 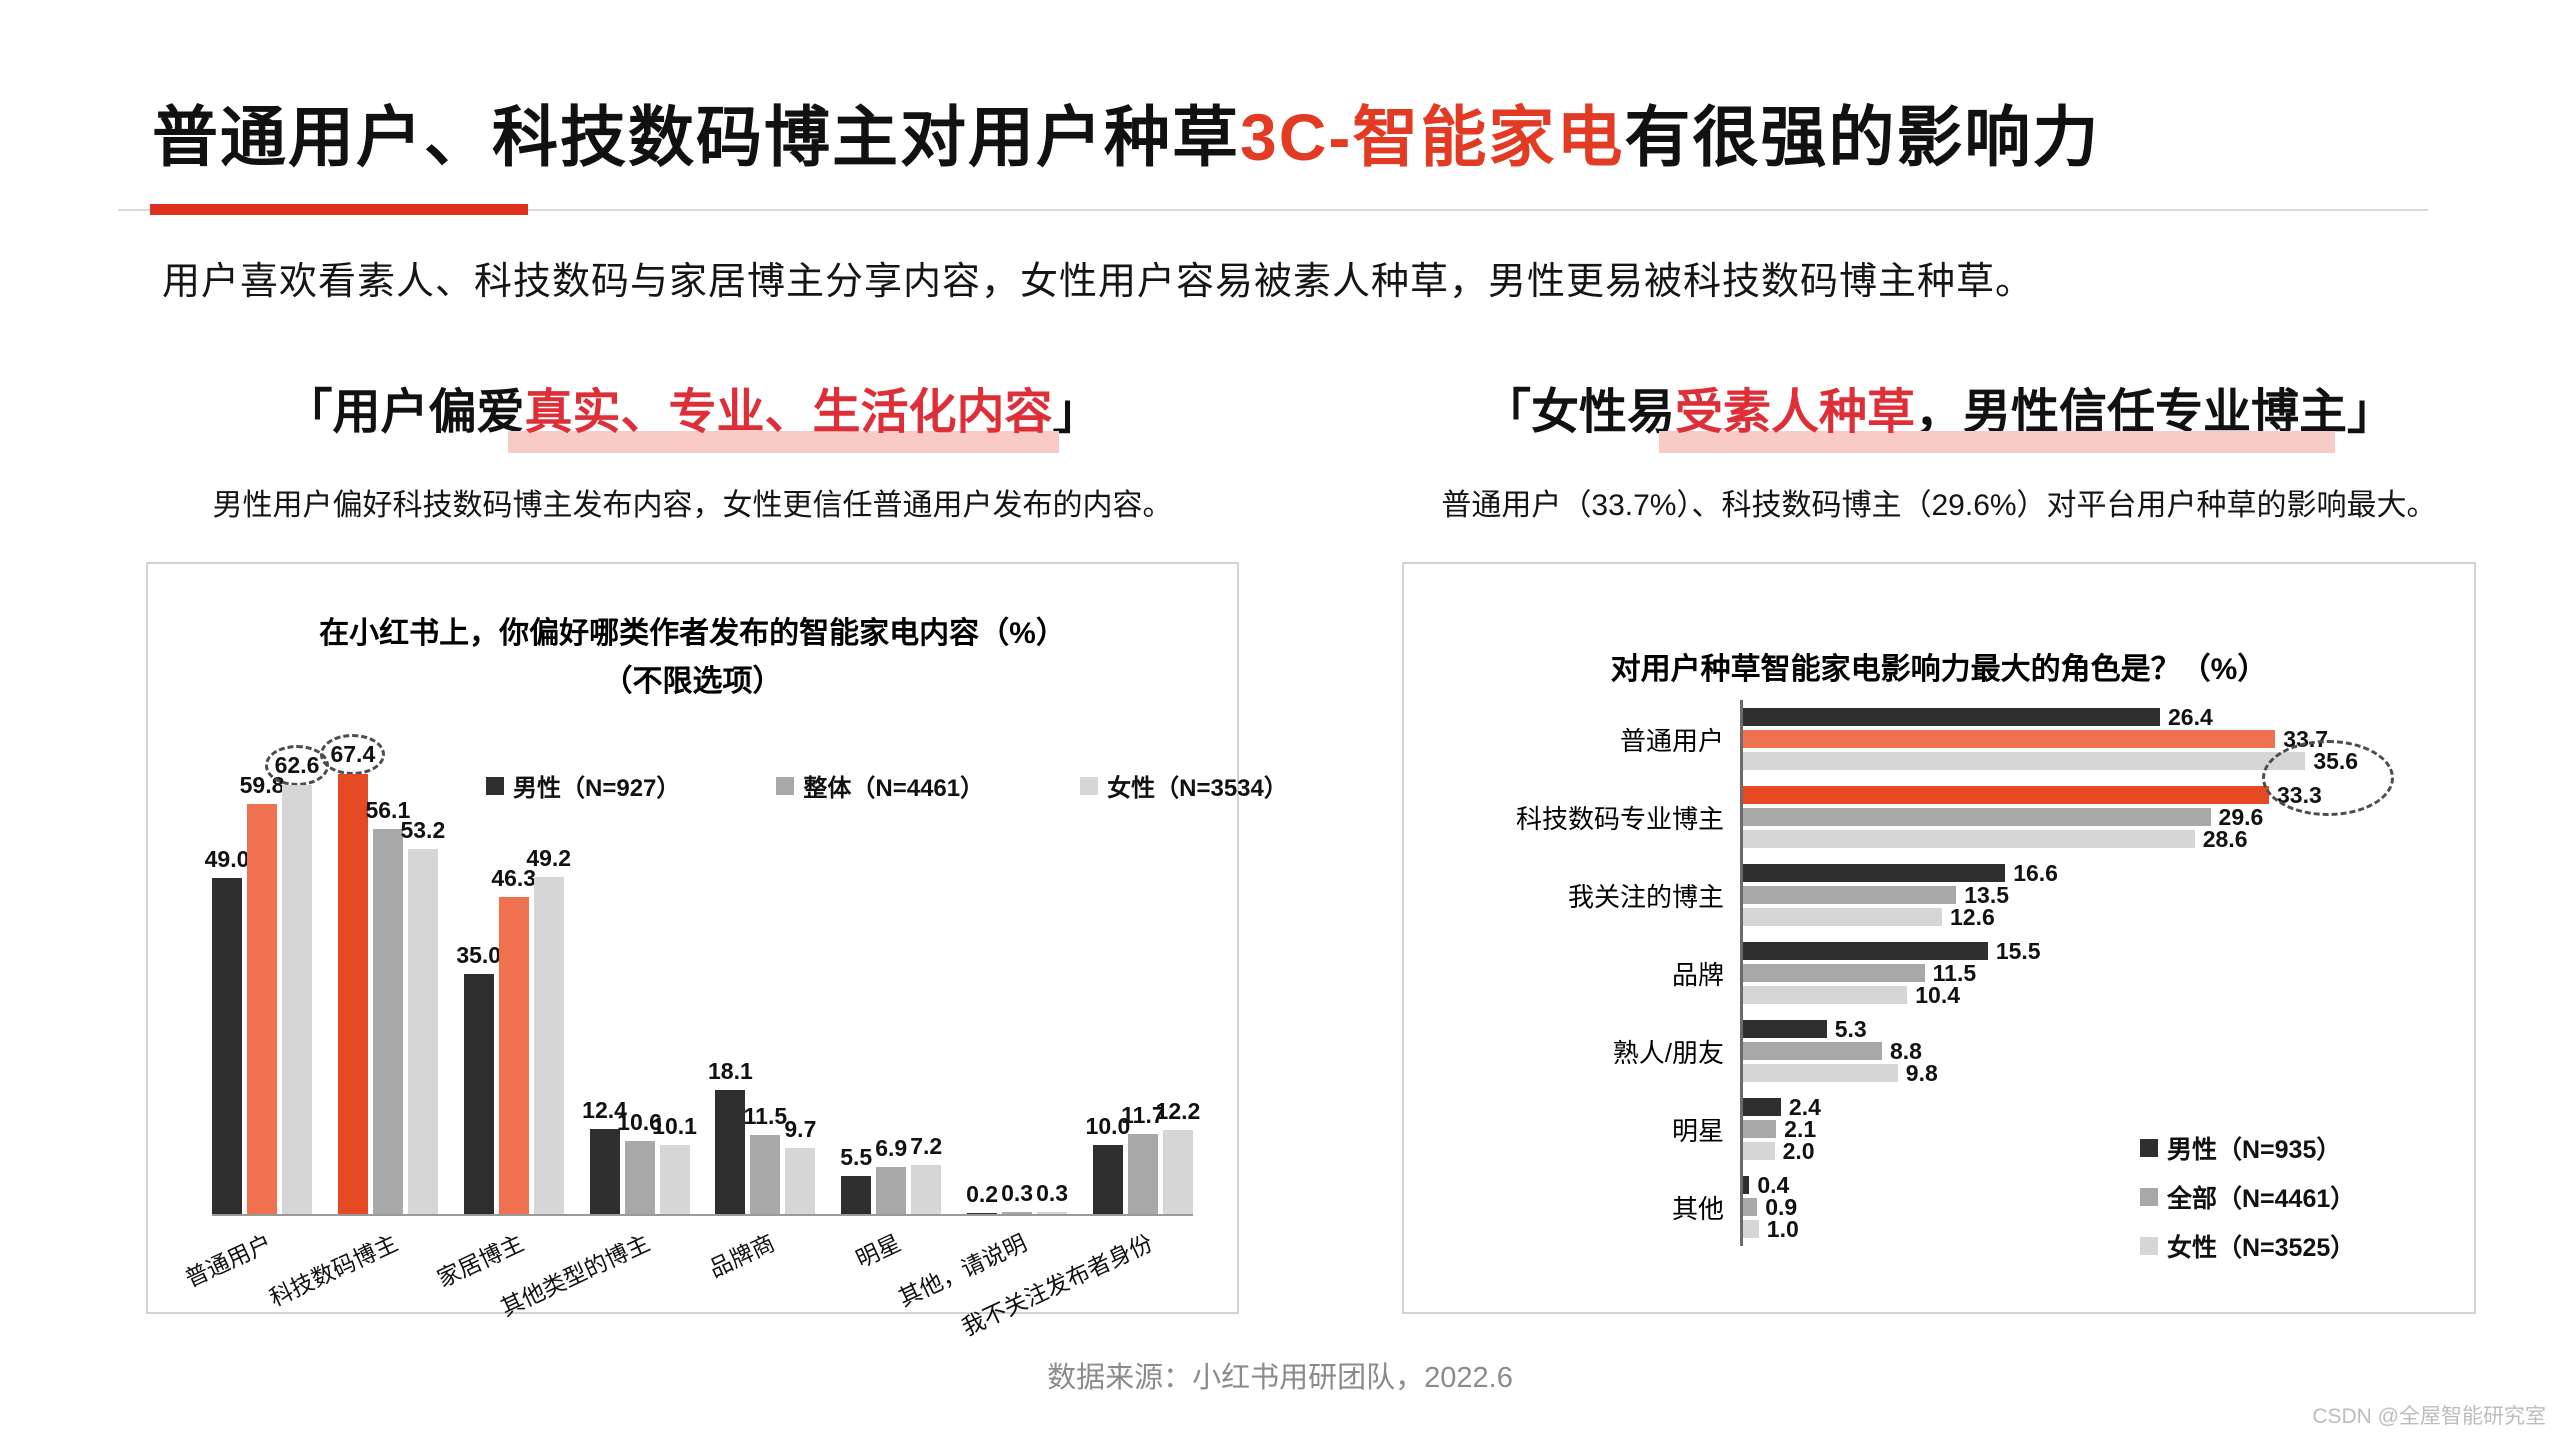 What do you see at coordinates (1850, 1028) in the screenshot?
I see `bar-value-label: 5.3` at bounding box center [1850, 1028].